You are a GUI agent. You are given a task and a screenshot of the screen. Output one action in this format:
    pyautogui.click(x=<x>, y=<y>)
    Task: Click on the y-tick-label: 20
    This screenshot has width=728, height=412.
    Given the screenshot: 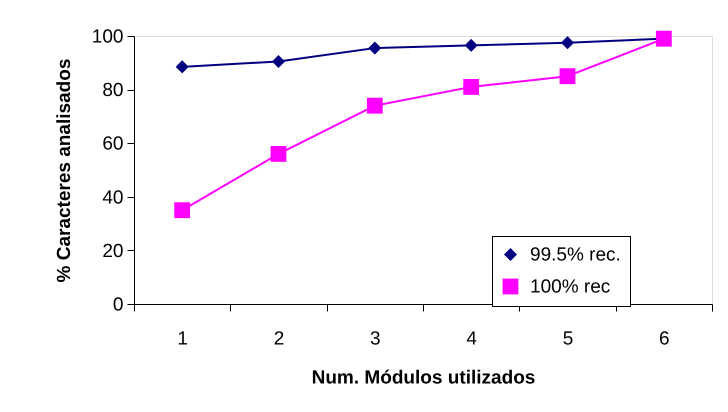 What is the action you would take?
    pyautogui.click(x=113, y=251)
    